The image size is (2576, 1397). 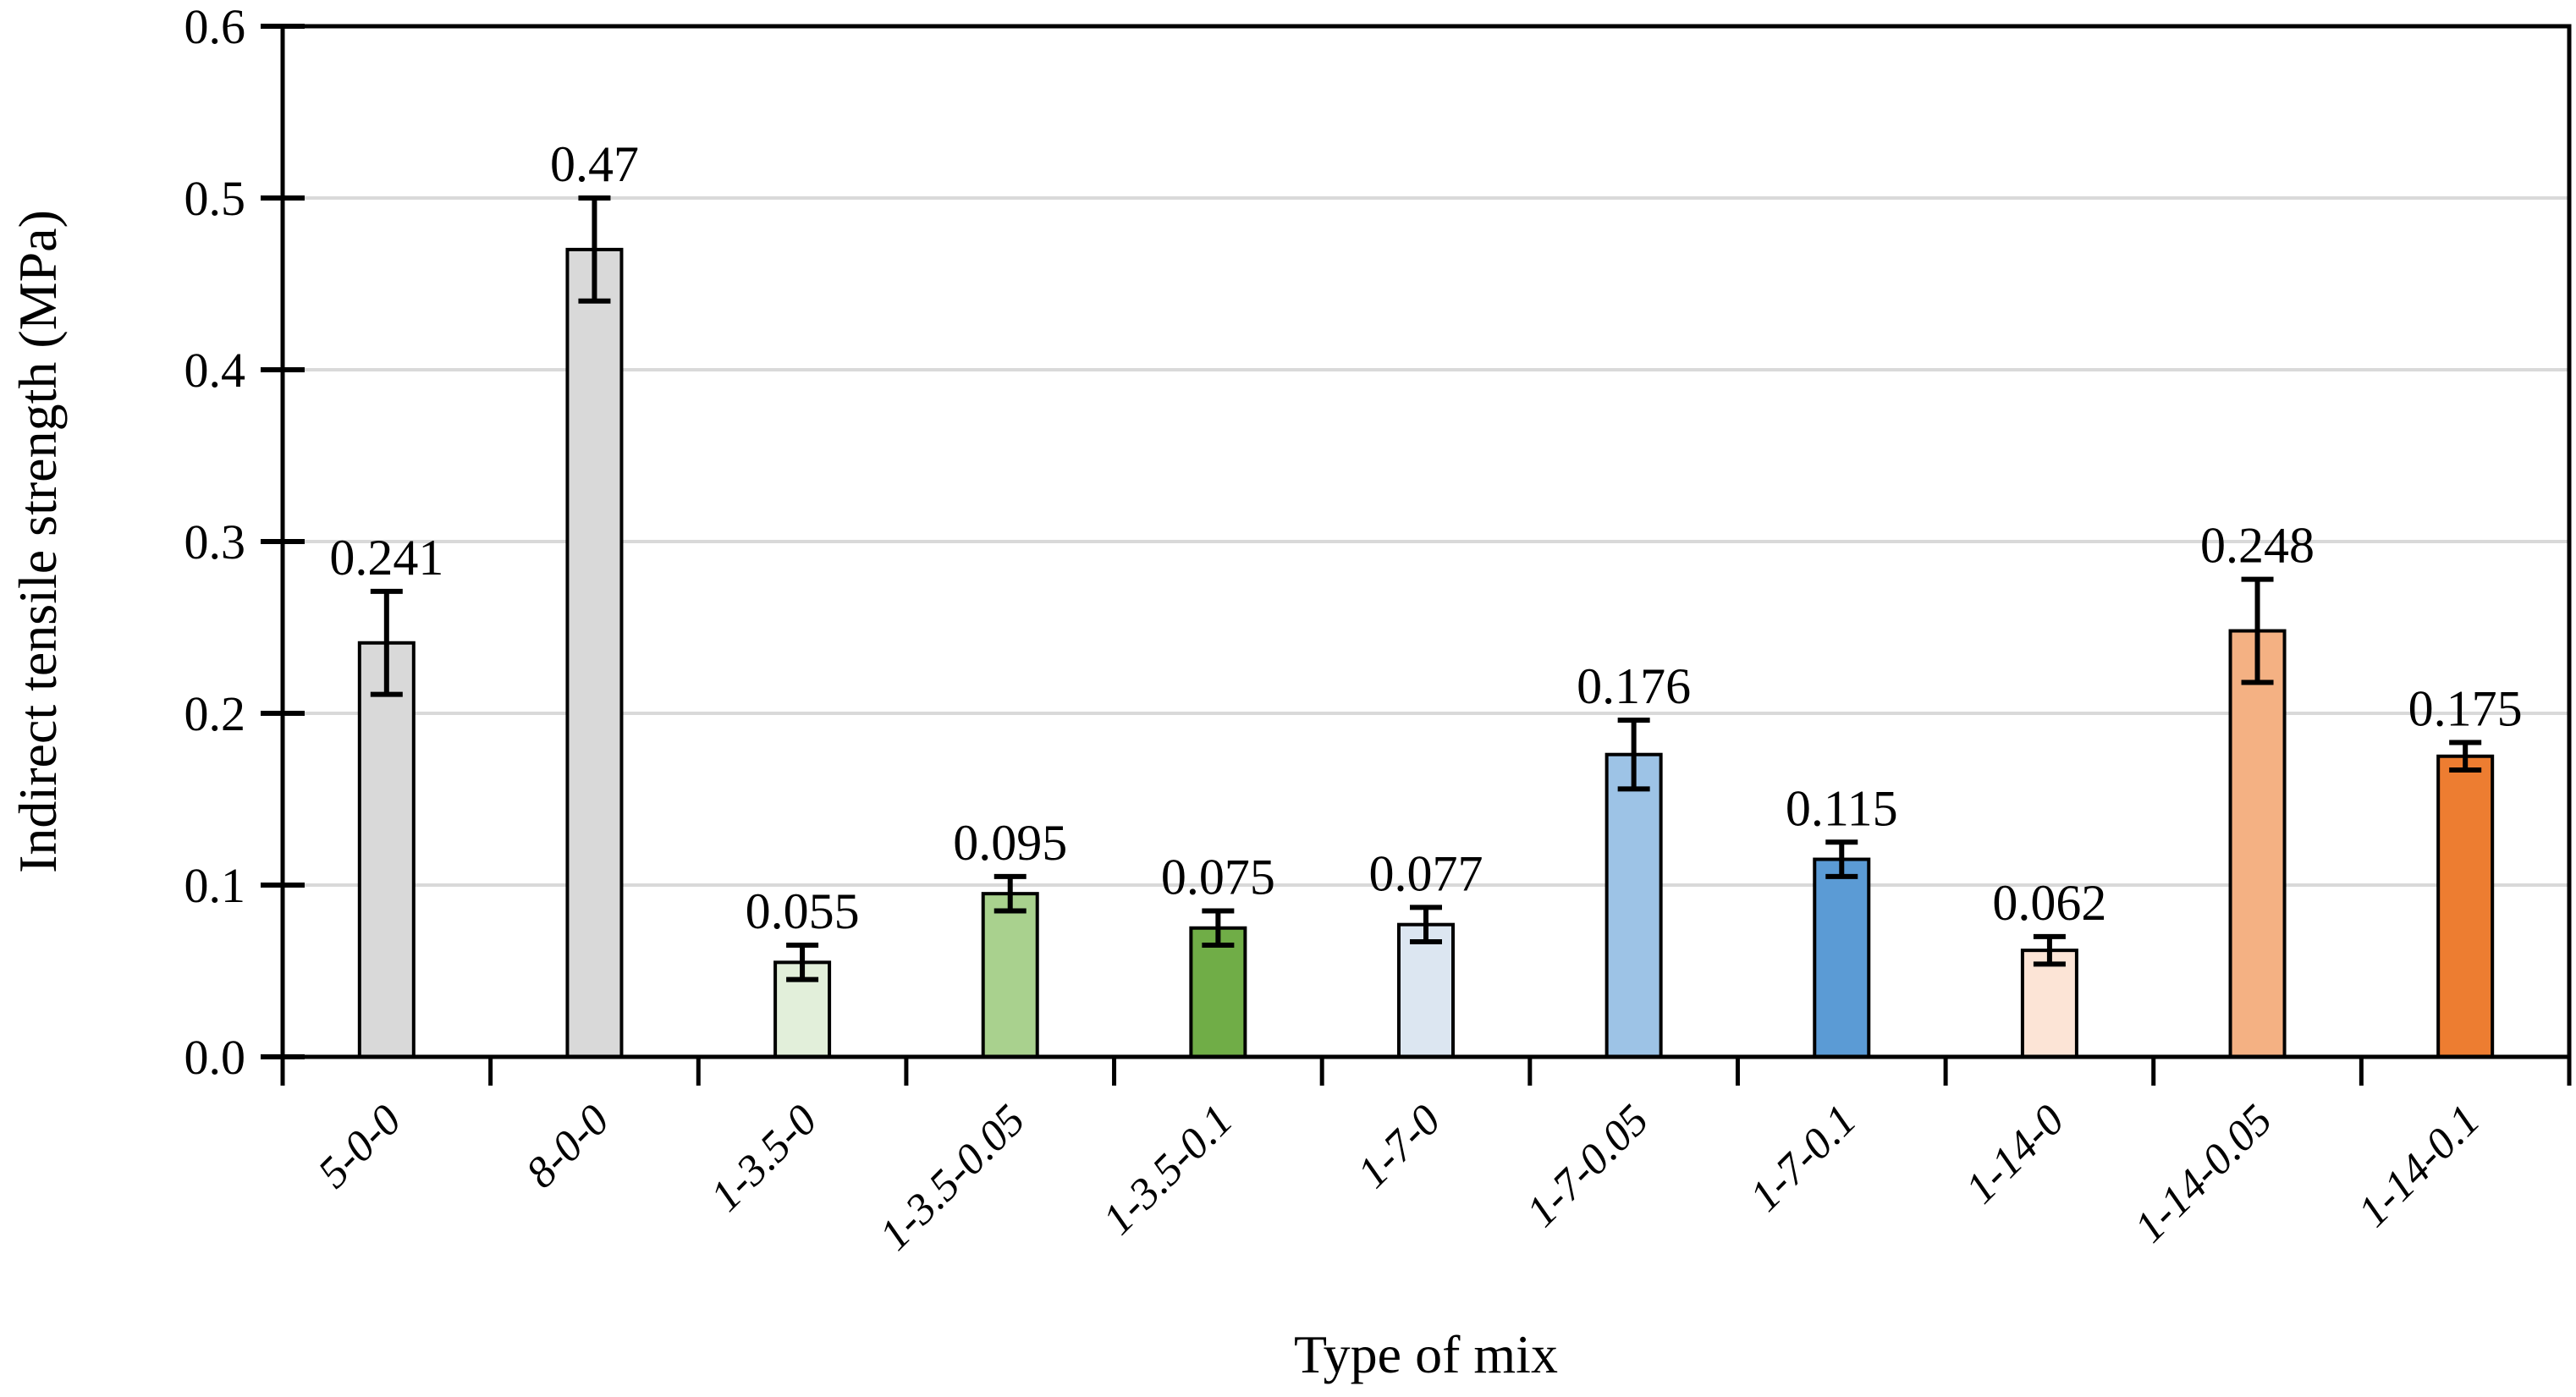 I want to click on y-tick-label-0.5: 0.5, so click(x=215, y=198).